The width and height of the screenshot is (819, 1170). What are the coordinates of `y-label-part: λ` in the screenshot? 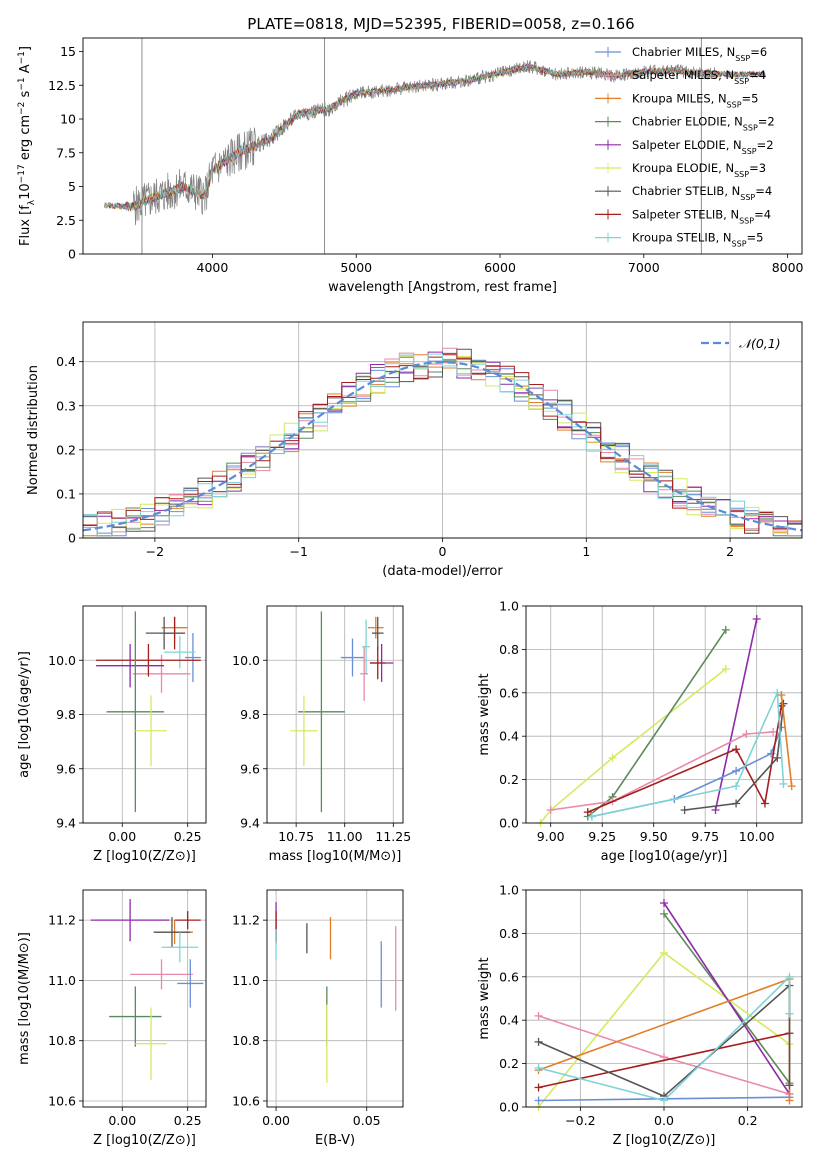 It's located at (32, 202).